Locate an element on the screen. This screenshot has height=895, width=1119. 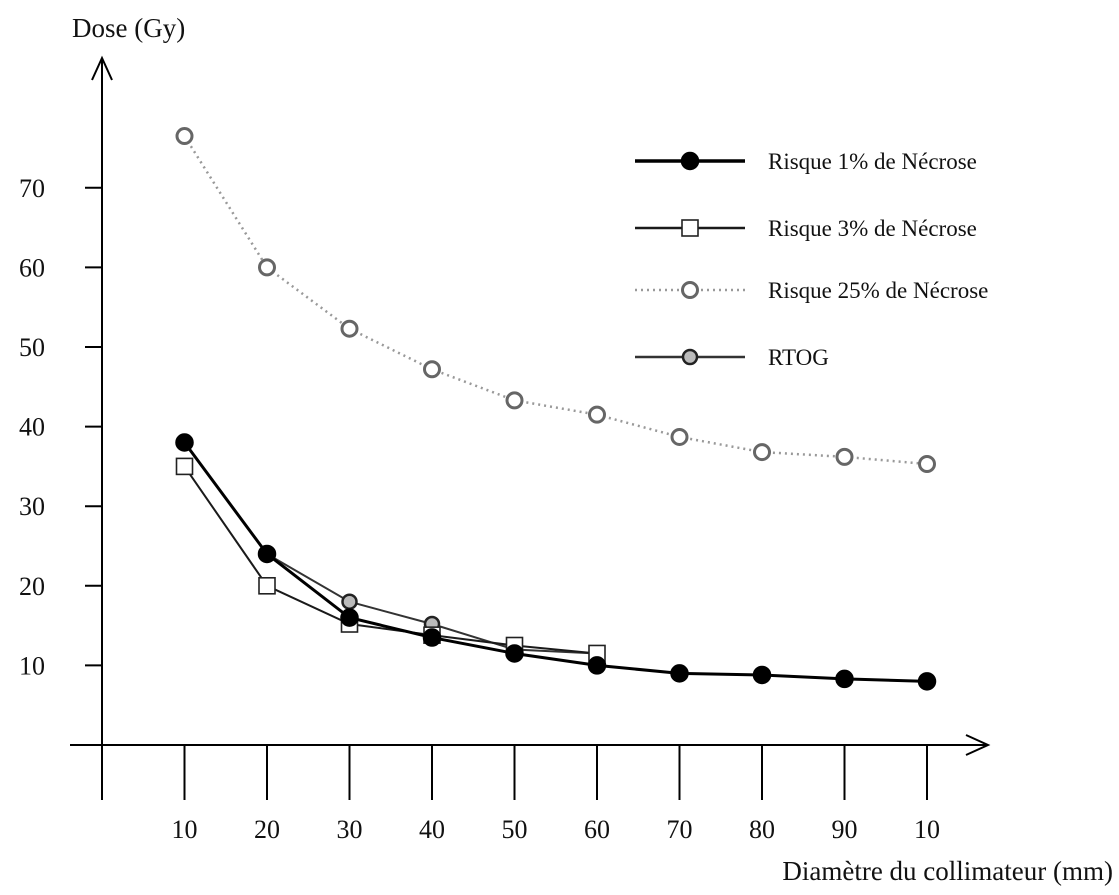
y-tick-label: 10 is located at coordinates (32, 665).